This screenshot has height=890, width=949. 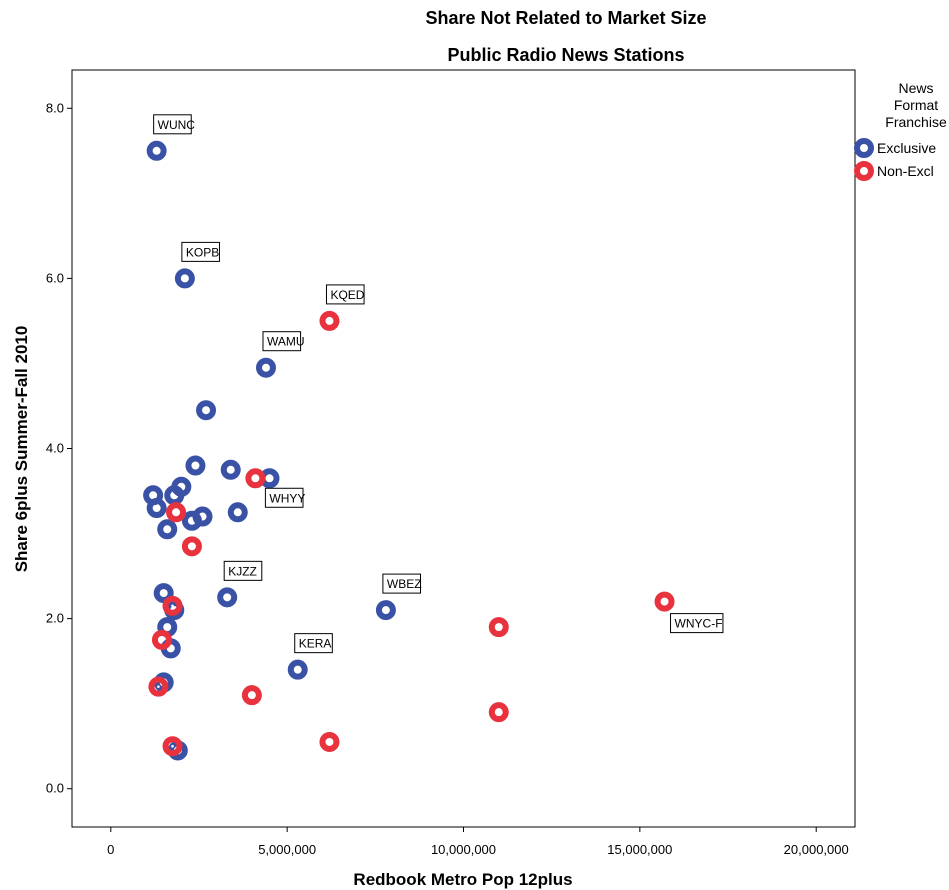 What do you see at coordinates (55, 277) in the screenshot?
I see `y-tick-label: 6.0` at bounding box center [55, 277].